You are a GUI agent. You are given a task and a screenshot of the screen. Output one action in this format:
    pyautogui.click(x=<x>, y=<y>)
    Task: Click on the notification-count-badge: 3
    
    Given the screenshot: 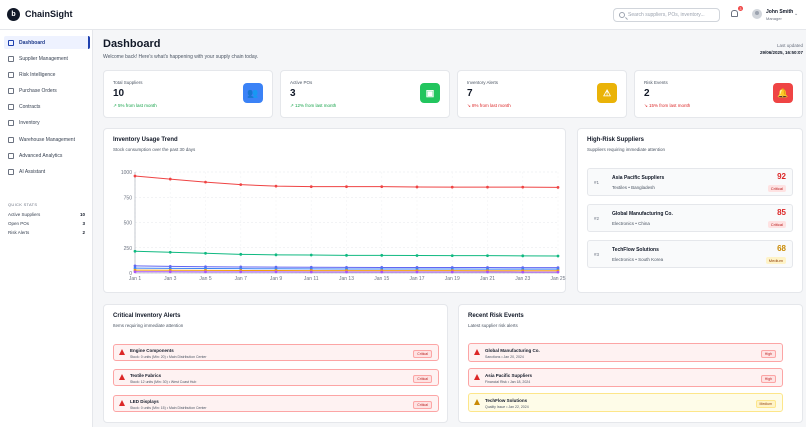 What is the action you would take?
    pyautogui.click(x=740, y=8)
    